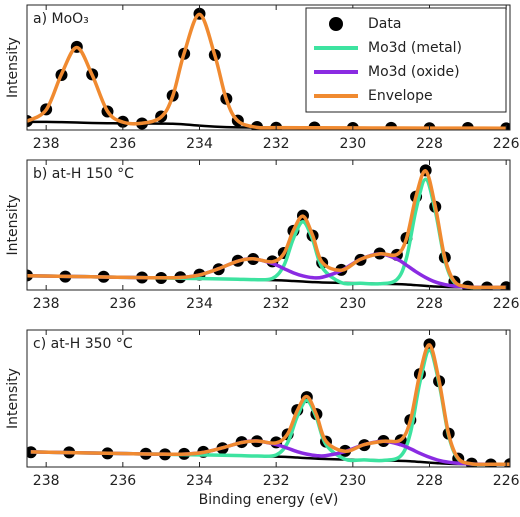 The width and height of the screenshot is (520, 517). Describe the element at coordinates (336, 24) in the screenshot. I see `legend-marker` at that location.